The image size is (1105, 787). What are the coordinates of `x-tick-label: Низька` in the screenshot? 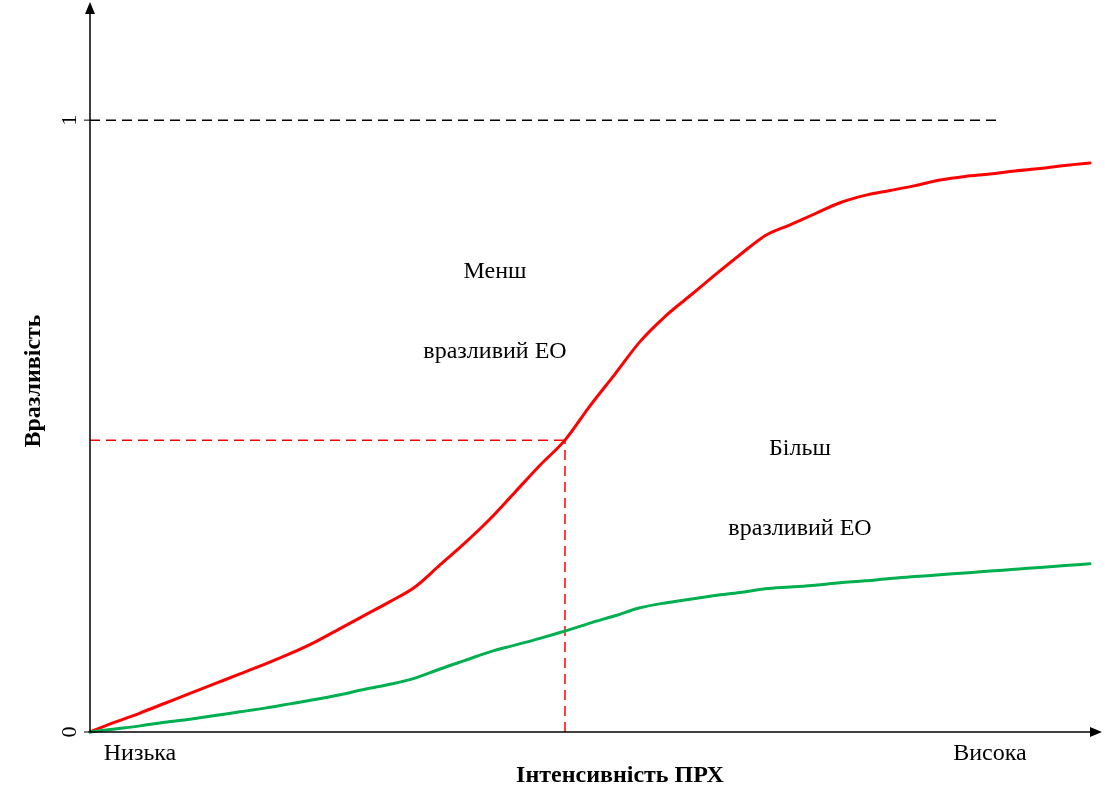 It's located at (140, 752).